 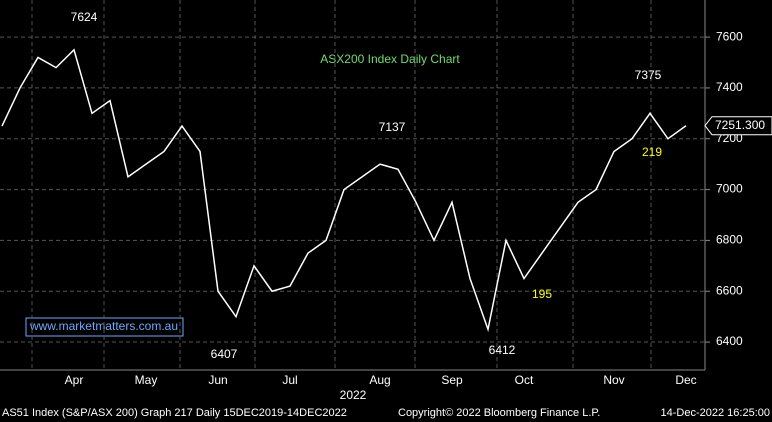 I want to click on annotation: 7137, so click(x=392, y=127).